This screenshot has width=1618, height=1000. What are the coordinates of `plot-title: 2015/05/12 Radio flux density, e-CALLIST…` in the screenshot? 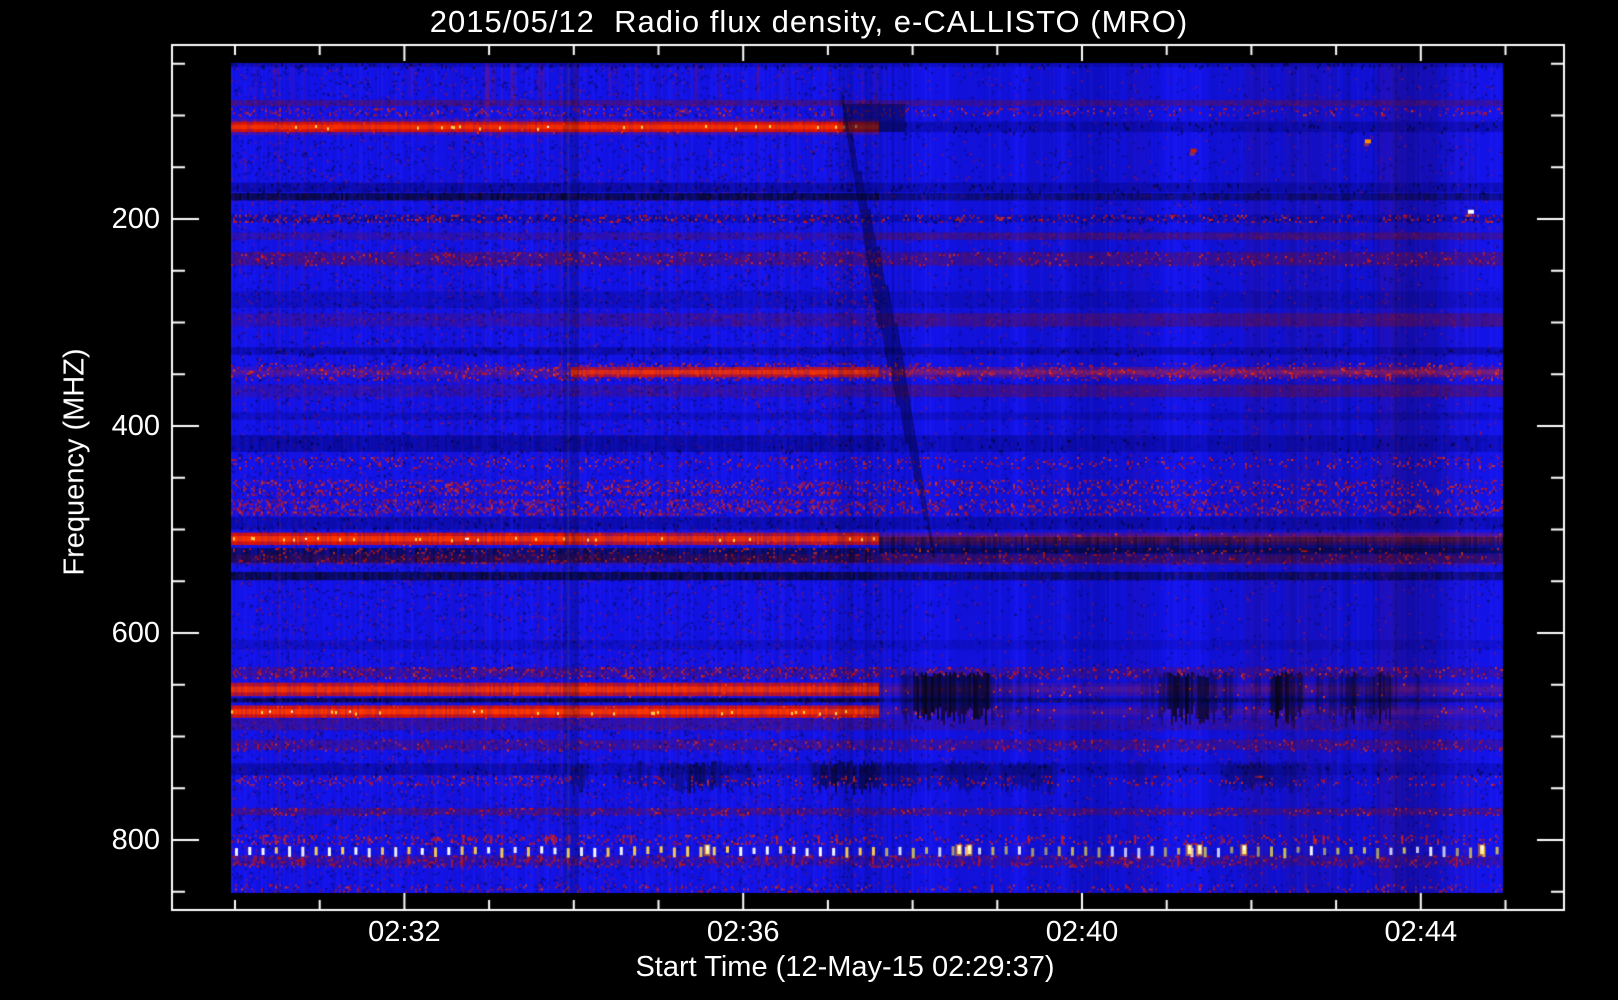 It's located at (809, 21).